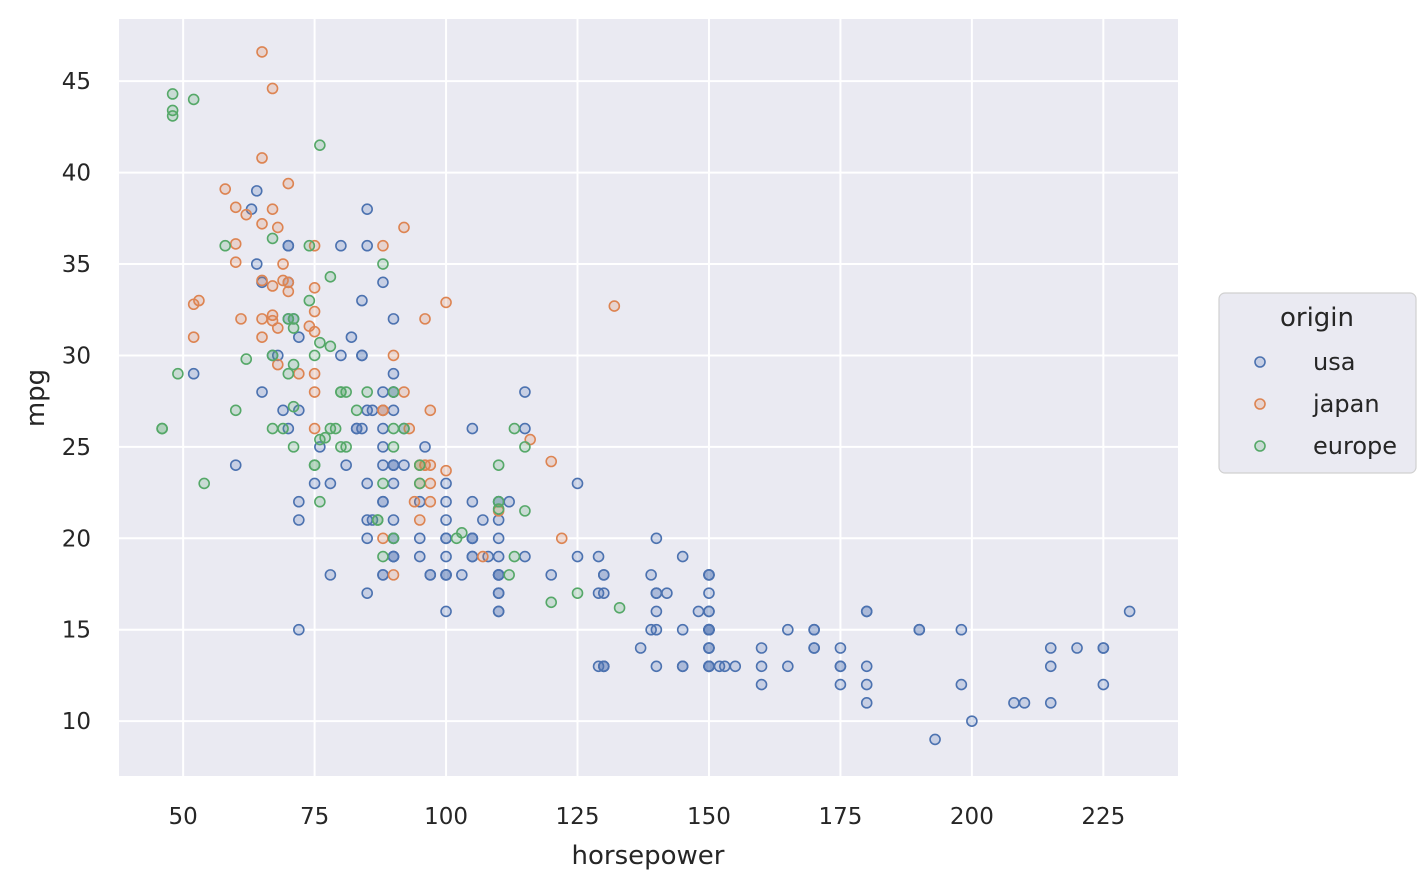 This screenshot has width=1419, height=890. Describe the element at coordinates (76, 356) in the screenshot. I see `y-tick-label: 30` at that location.